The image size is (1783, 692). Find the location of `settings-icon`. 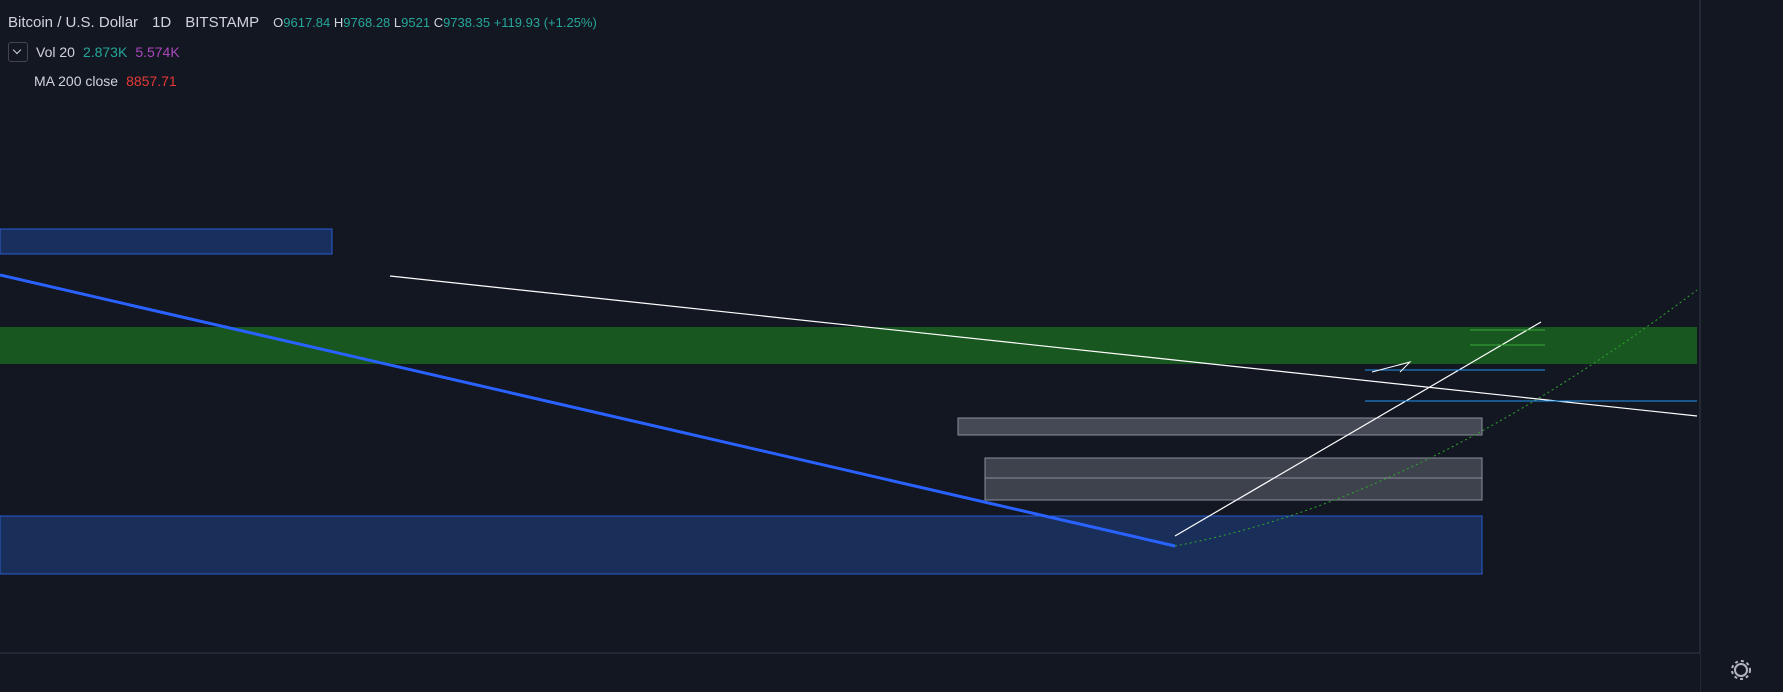

settings-icon is located at coordinates (1741, 670).